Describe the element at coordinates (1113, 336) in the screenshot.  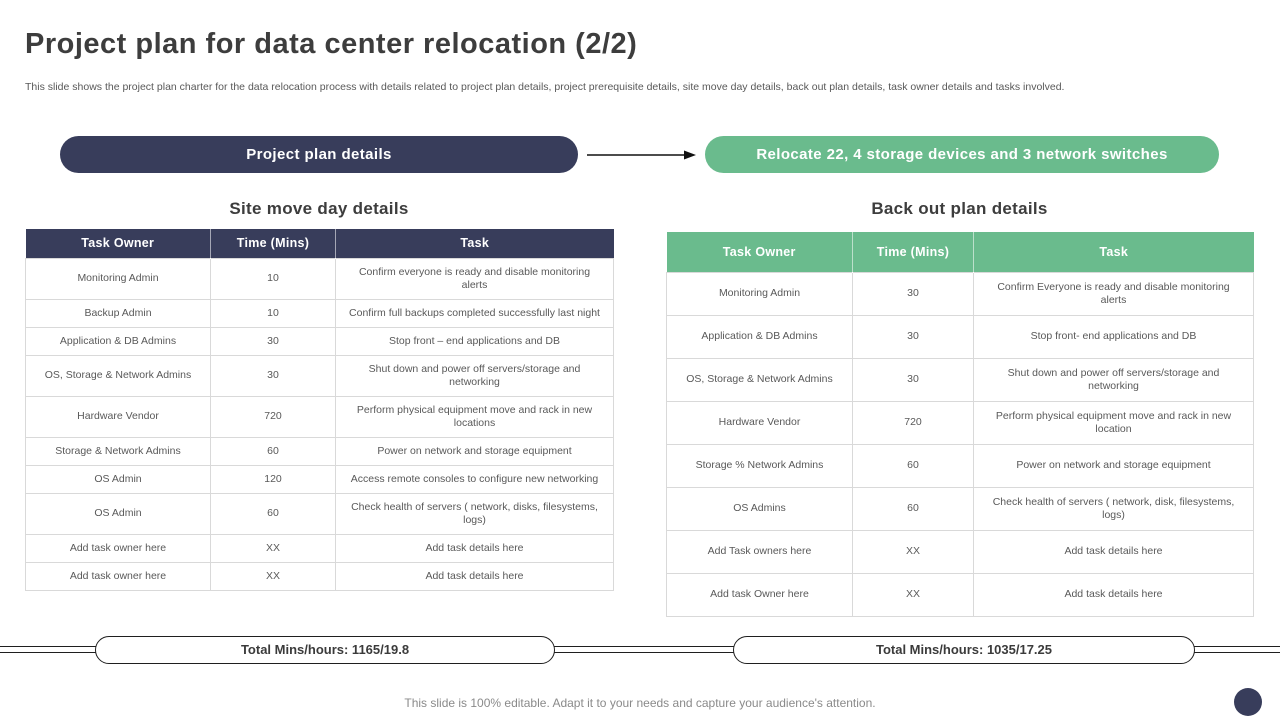
I see `cell-task: Stop front- end applications and DB` at that location.